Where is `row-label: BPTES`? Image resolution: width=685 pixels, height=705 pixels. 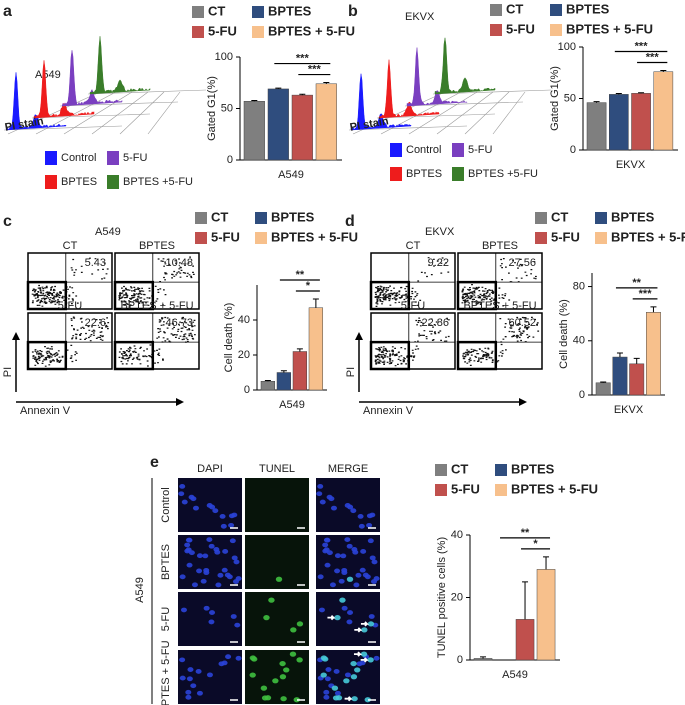
row-label: BPTES is located at coordinates (166, 562).